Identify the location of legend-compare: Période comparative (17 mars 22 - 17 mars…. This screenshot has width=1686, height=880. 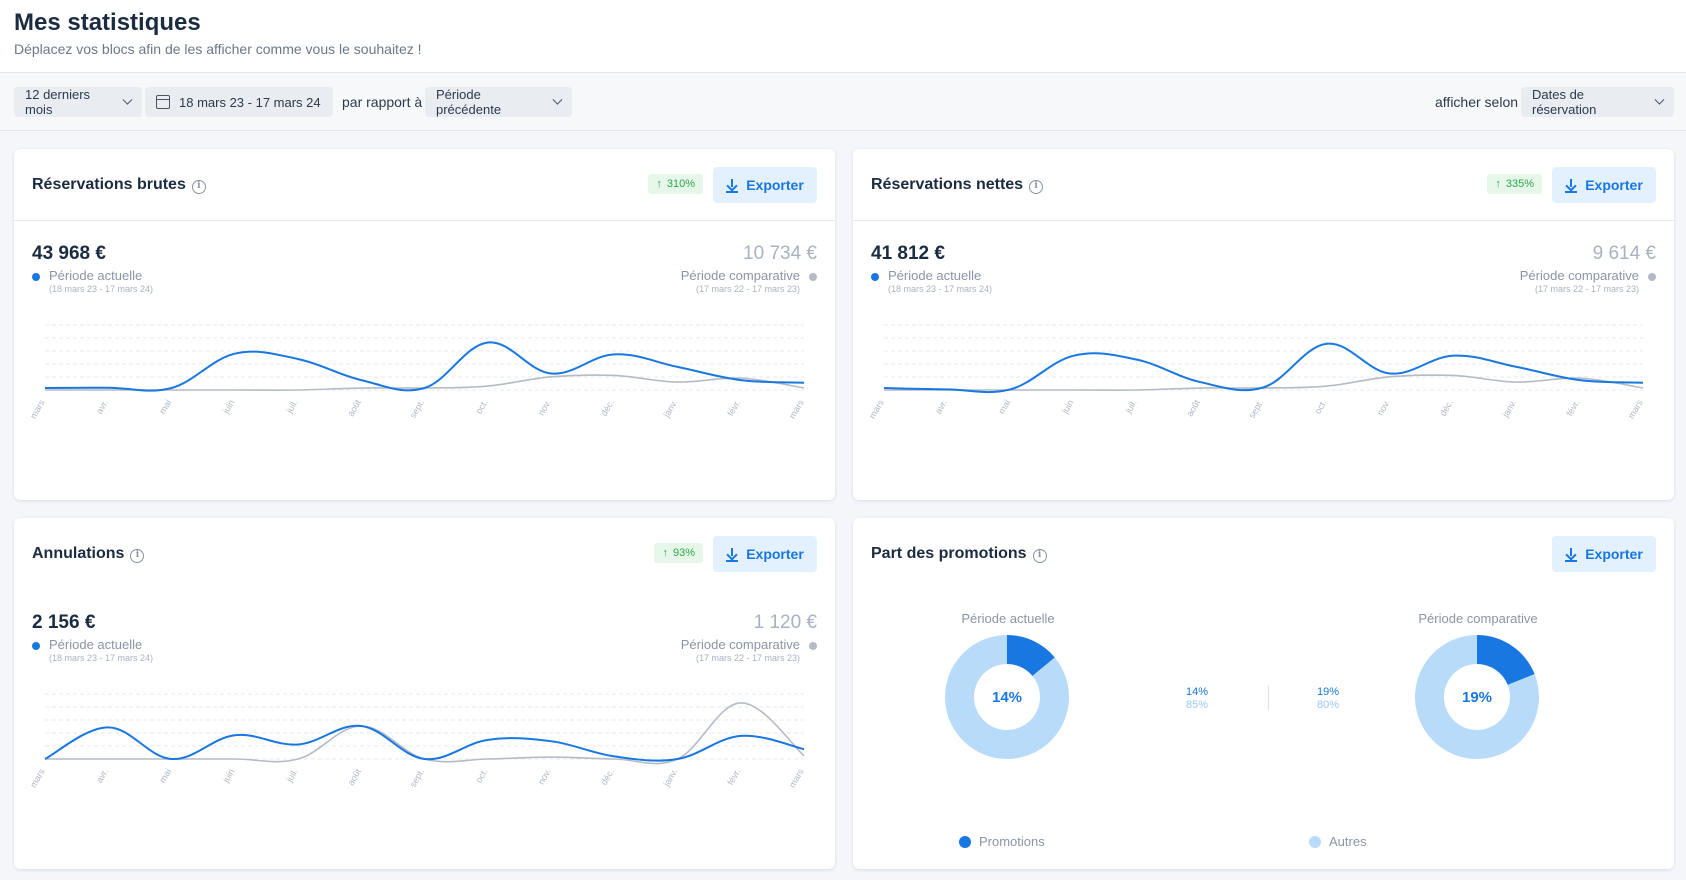
(1588, 281).